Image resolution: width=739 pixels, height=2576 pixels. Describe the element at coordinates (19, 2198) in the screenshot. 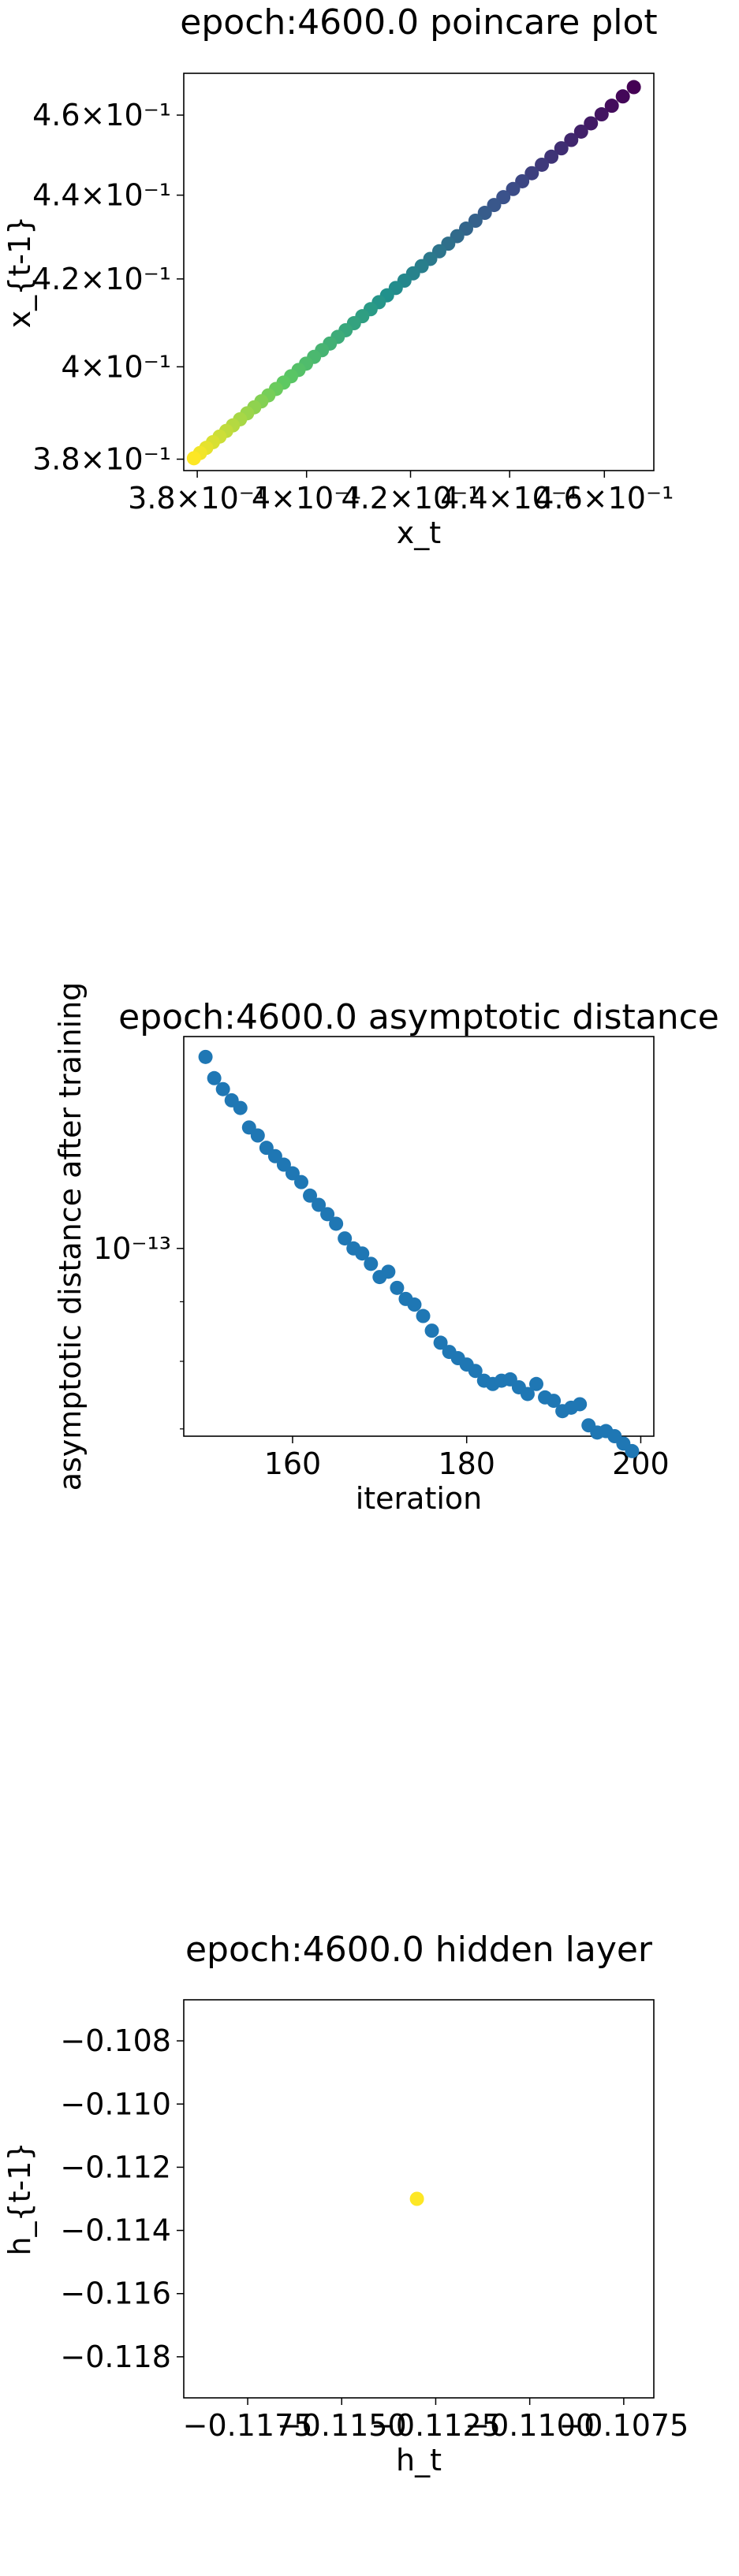

I see `y-axis-label: h_{t-1}` at that location.